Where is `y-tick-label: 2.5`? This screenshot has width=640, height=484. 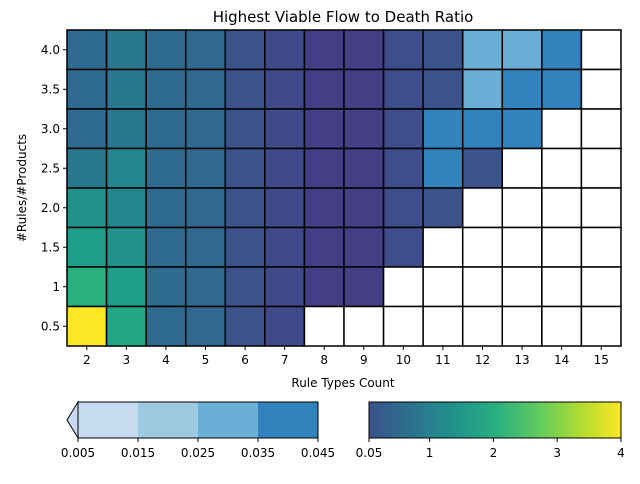
y-tick-label: 2.5 is located at coordinates (50, 168).